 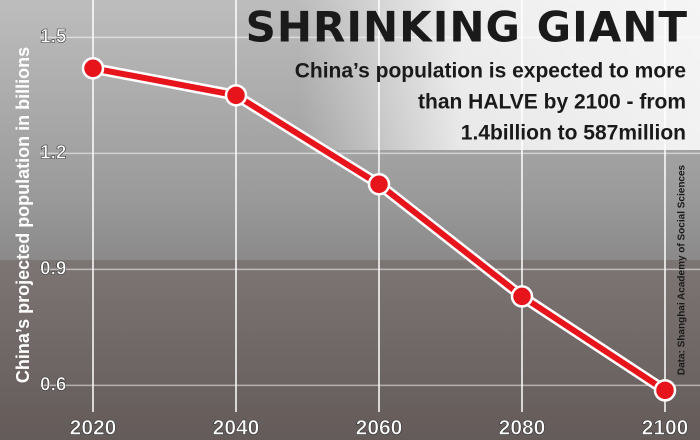 What do you see at coordinates (467, 27) in the screenshot?
I see `chart-title: SHRINKING GIANT` at bounding box center [467, 27].